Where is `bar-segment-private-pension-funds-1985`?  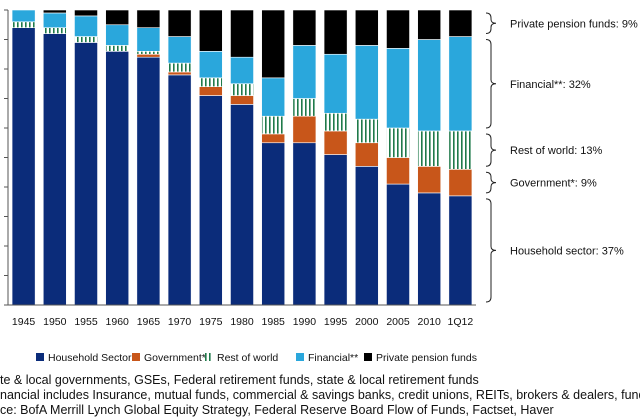
bar-segment-private-pension-funds-1985 is located at coordinates (273, 44).